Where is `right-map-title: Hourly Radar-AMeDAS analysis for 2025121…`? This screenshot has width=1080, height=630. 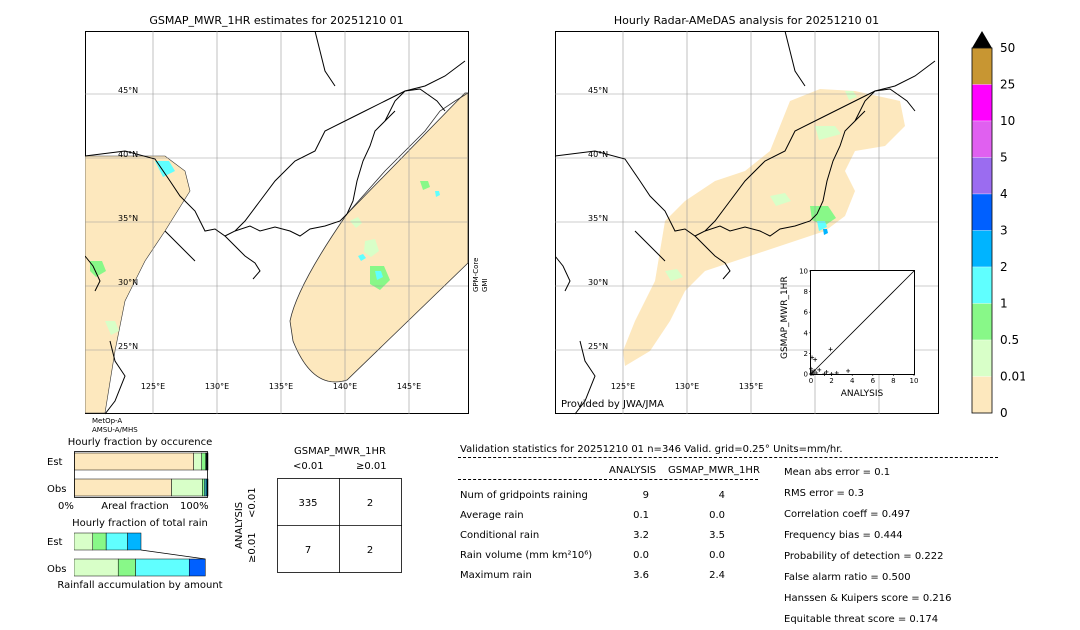 right-map-title: Hourly Radar-AMeDAS analysis for 2025121… is located at coordinates (746, 20).